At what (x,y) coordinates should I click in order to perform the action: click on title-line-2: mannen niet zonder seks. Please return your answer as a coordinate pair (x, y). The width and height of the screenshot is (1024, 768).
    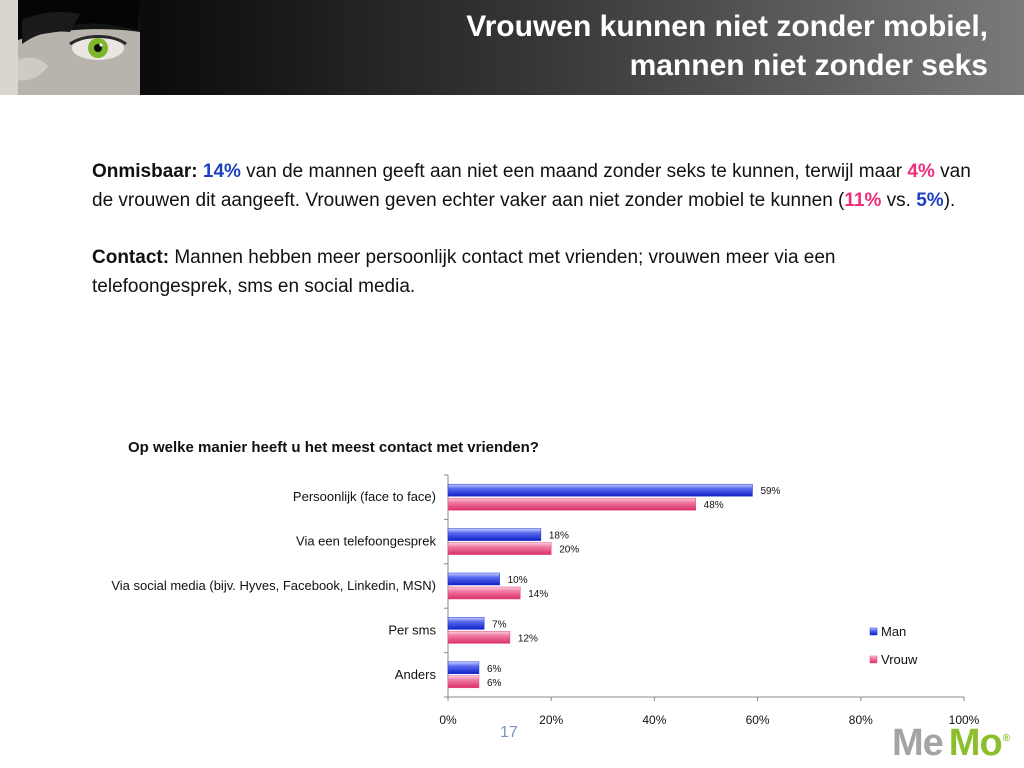
    Looking at the image, I should click on (808, 65).